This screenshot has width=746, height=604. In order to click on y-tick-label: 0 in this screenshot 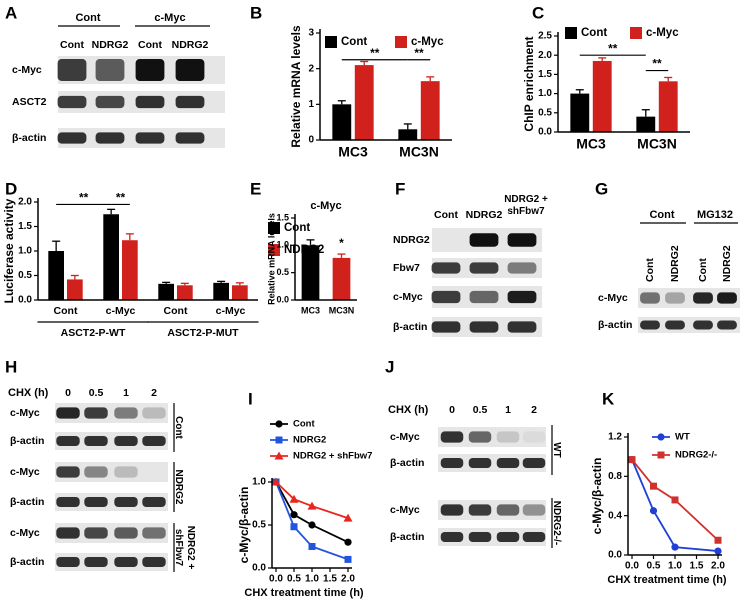, I will do `click(311, 140)`.